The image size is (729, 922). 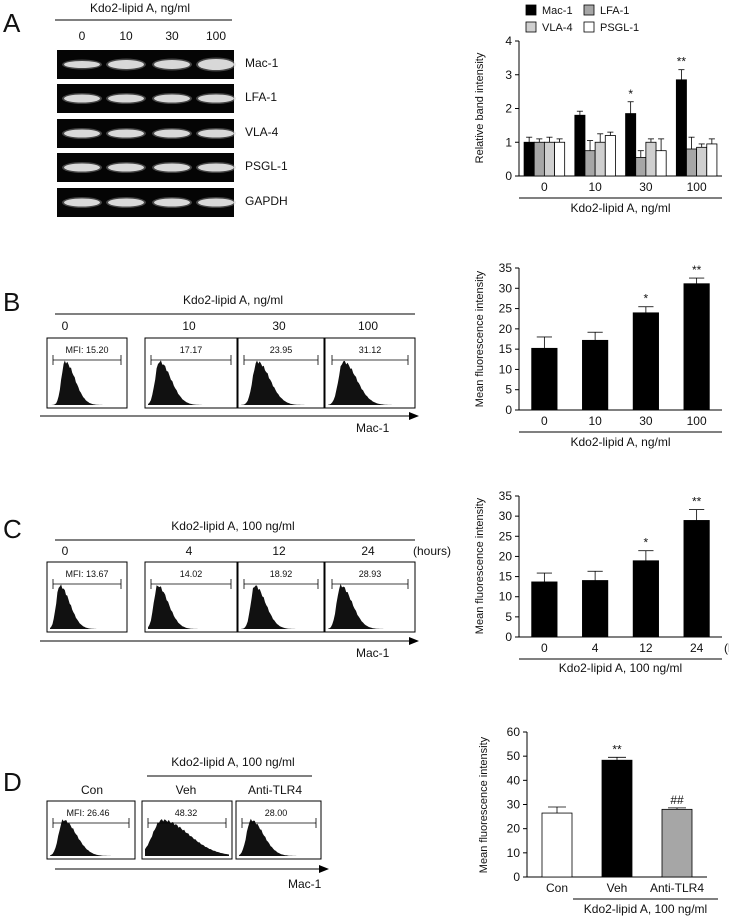 What do you see at coordinates (86, 350) in the screenshot?
I see `mfi-value: MFI: 15.20` at bounding box center [86, 350].